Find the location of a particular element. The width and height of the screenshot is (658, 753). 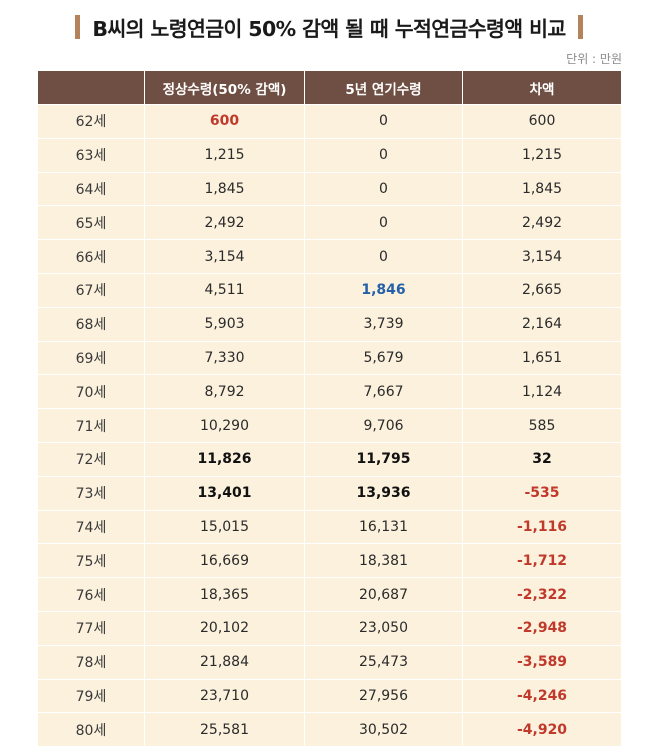

title-accent-bar-left is located at coordinates (78, 27).